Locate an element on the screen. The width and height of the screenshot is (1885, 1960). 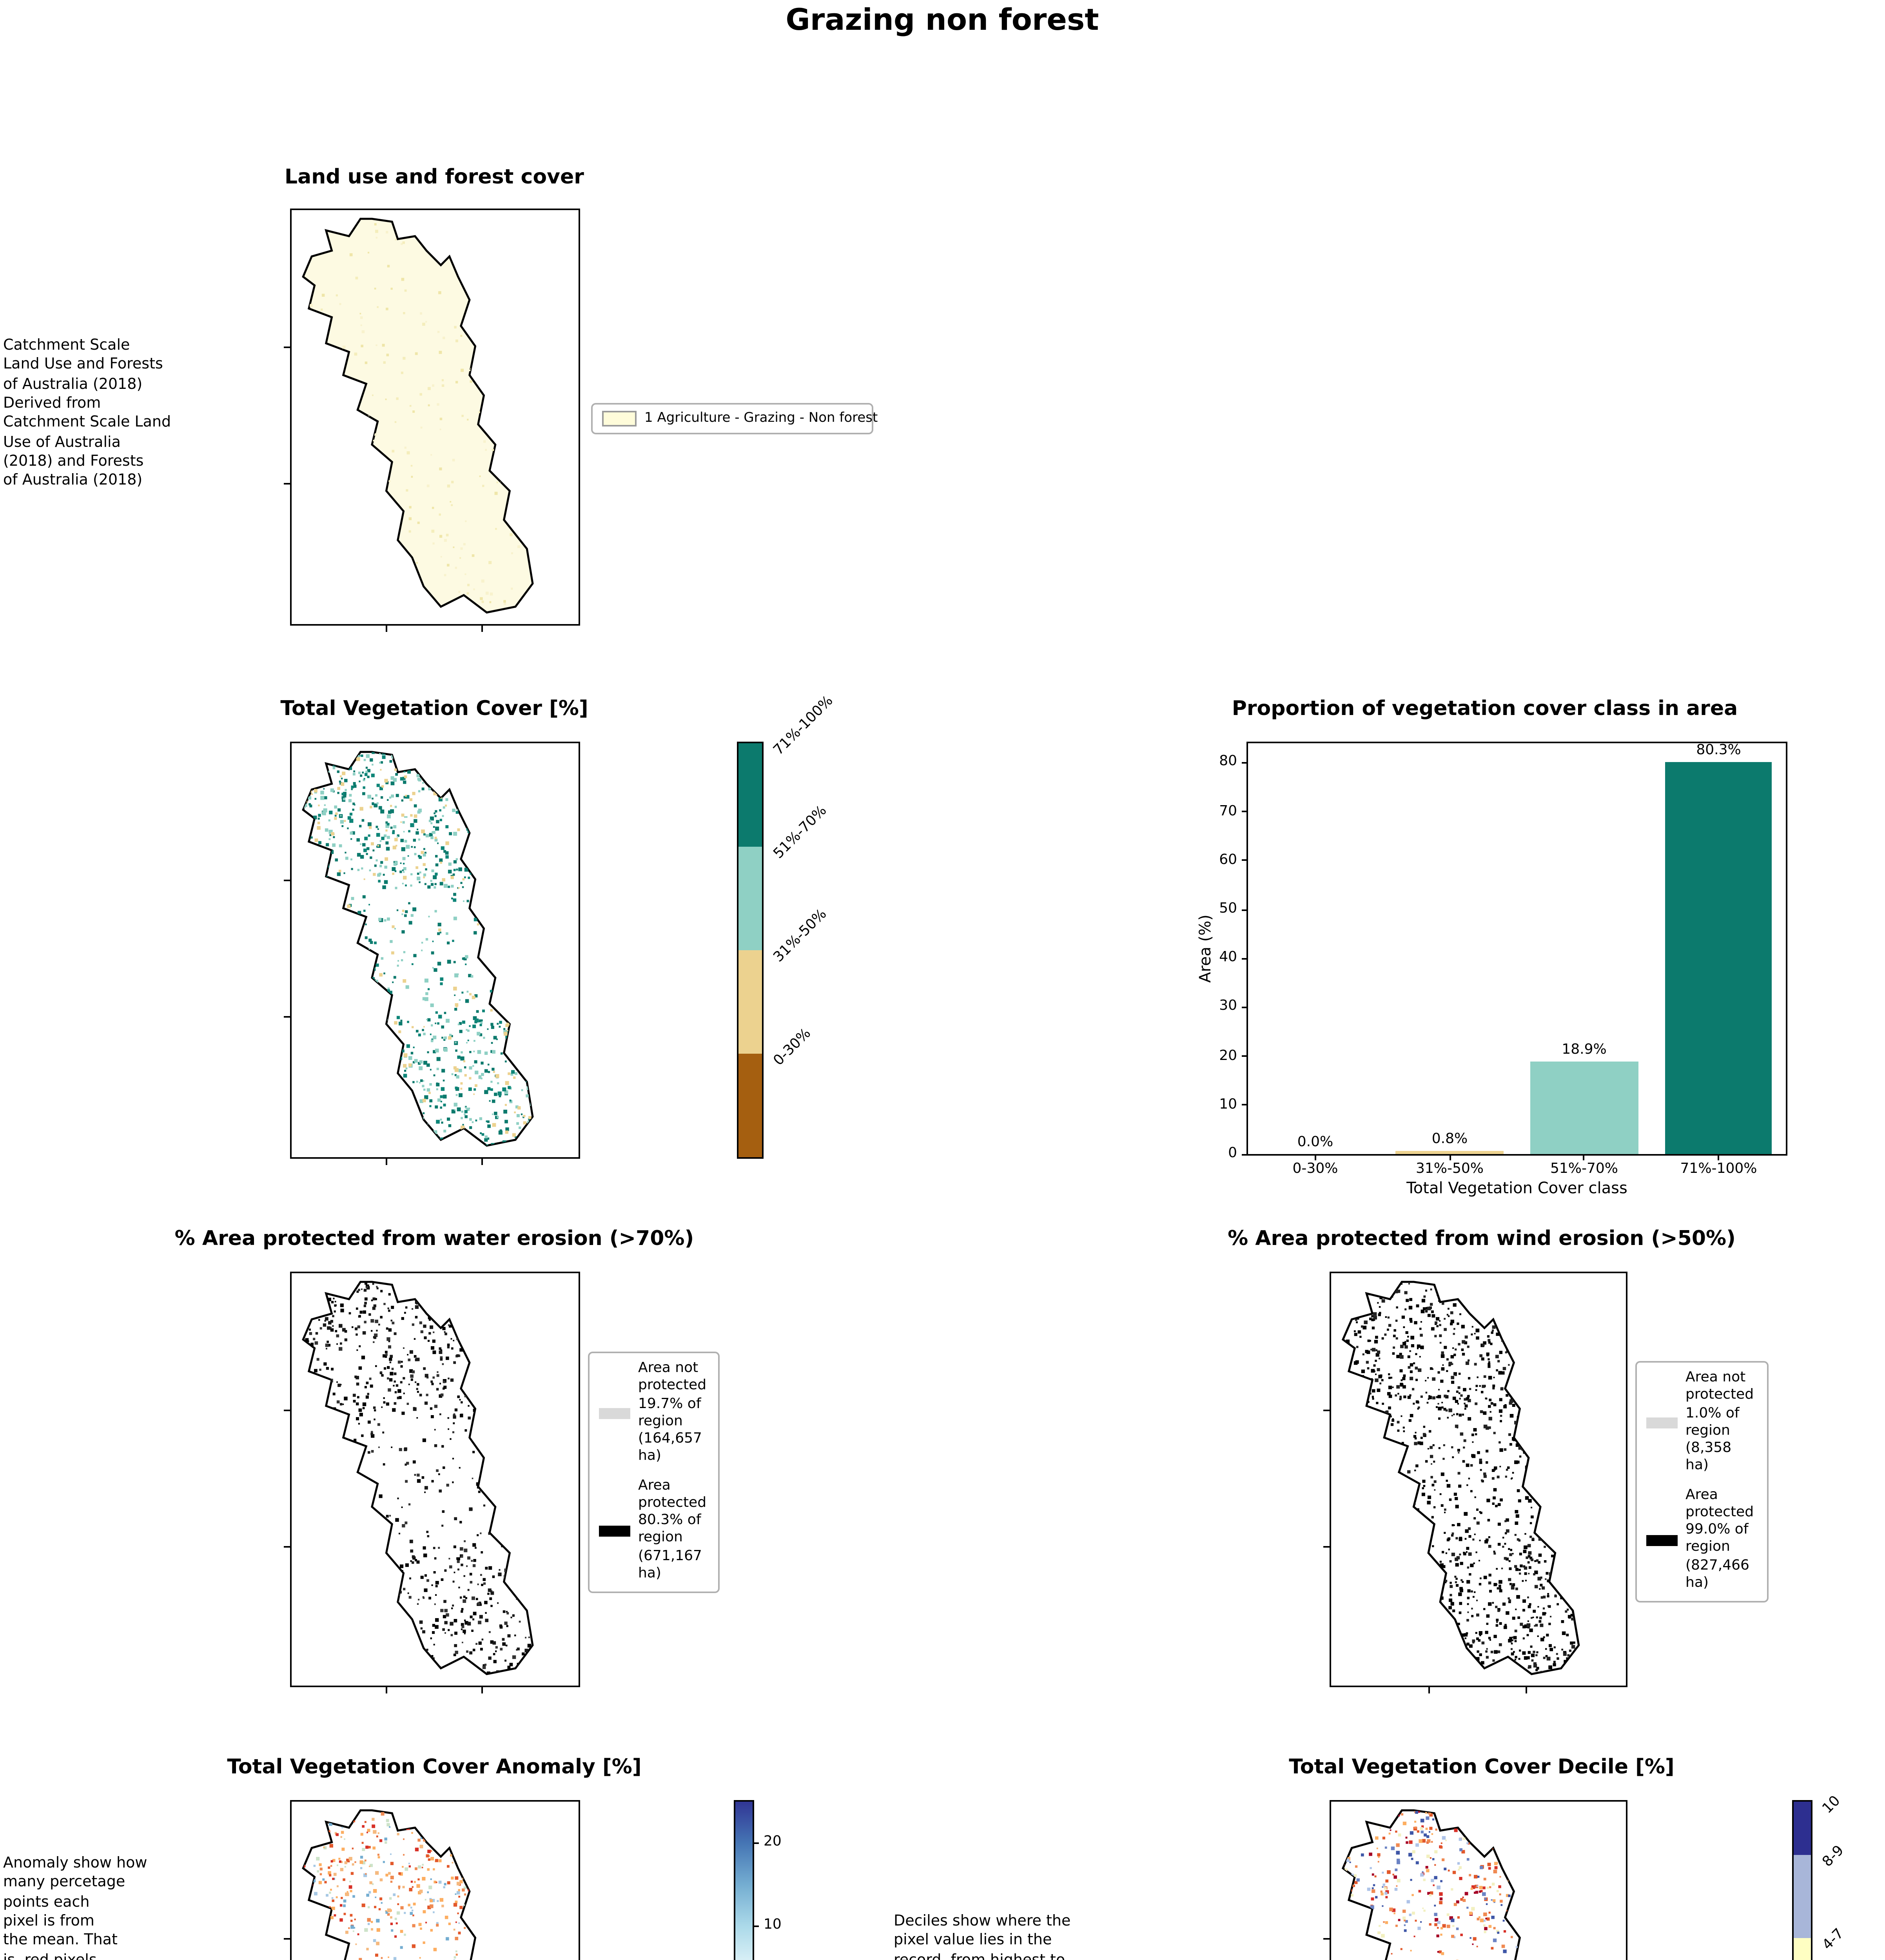
proportion-xlabel: Total Vegetation Cover class is located at coordinates (1516, 1189).